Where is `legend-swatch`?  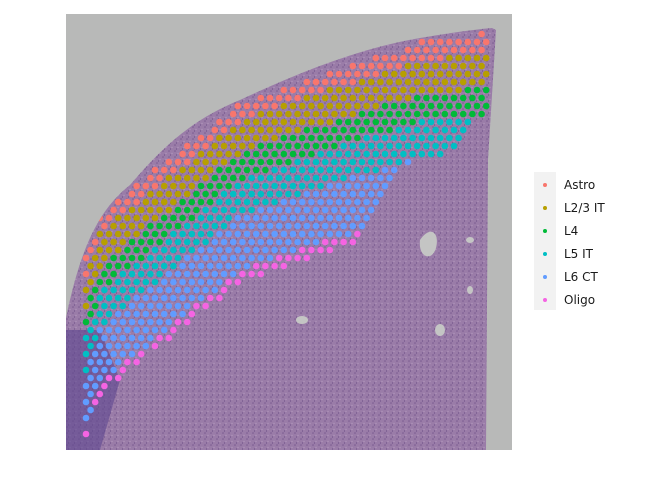
legend-swatch is located at coordinates (545, 277).